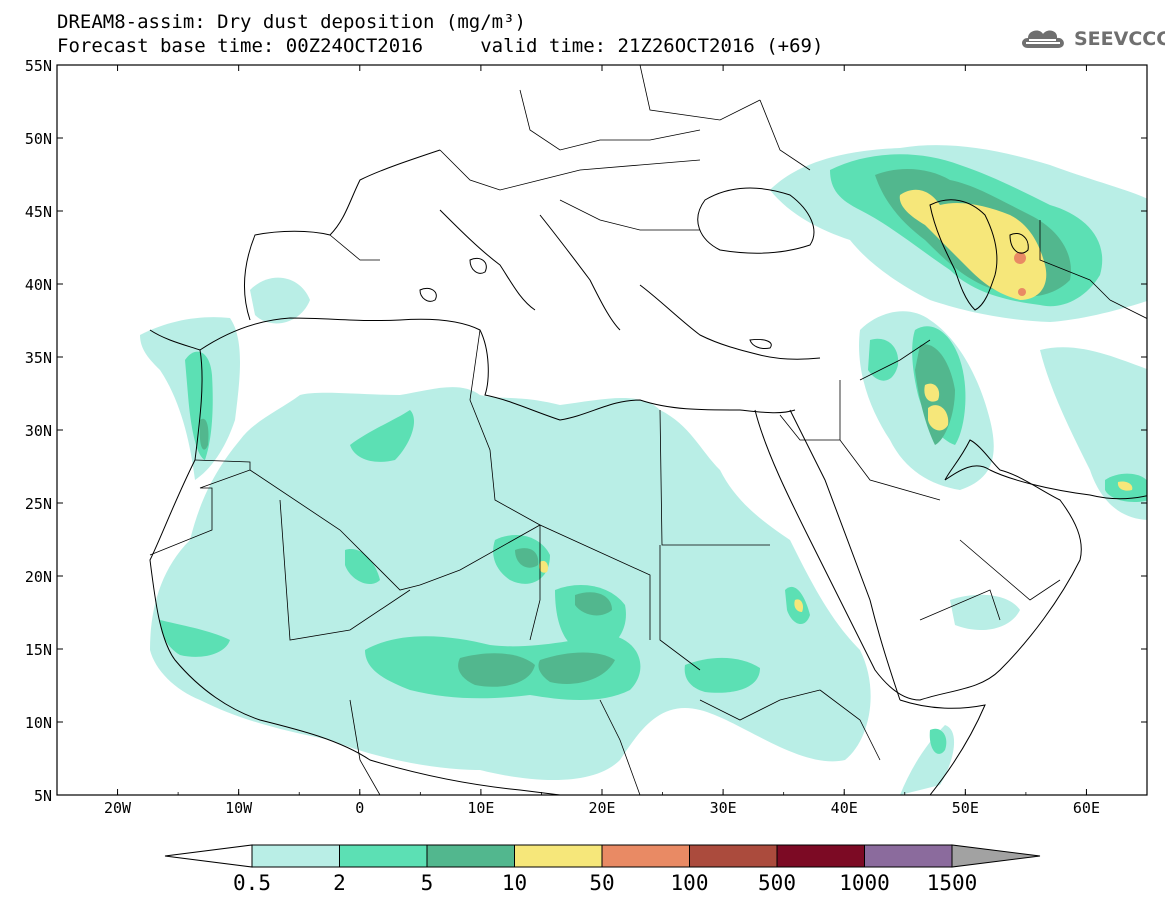  I want to click on lat-label: 25N, so click(38, 504).